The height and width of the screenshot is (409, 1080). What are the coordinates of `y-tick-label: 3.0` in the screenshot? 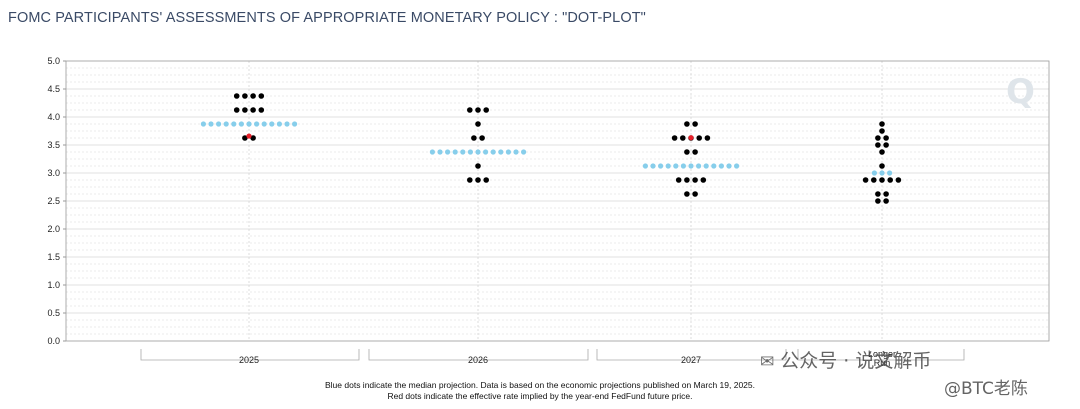 It's located at (53, 173).